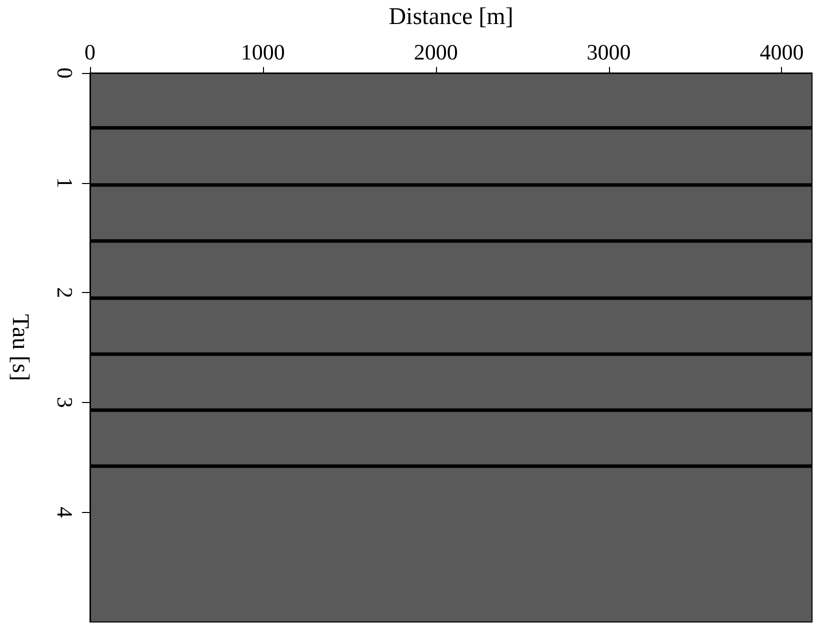 The height and width of the screenshot is (624, 813). I want to click on x-tick-label: 1000, so click(262, 52).